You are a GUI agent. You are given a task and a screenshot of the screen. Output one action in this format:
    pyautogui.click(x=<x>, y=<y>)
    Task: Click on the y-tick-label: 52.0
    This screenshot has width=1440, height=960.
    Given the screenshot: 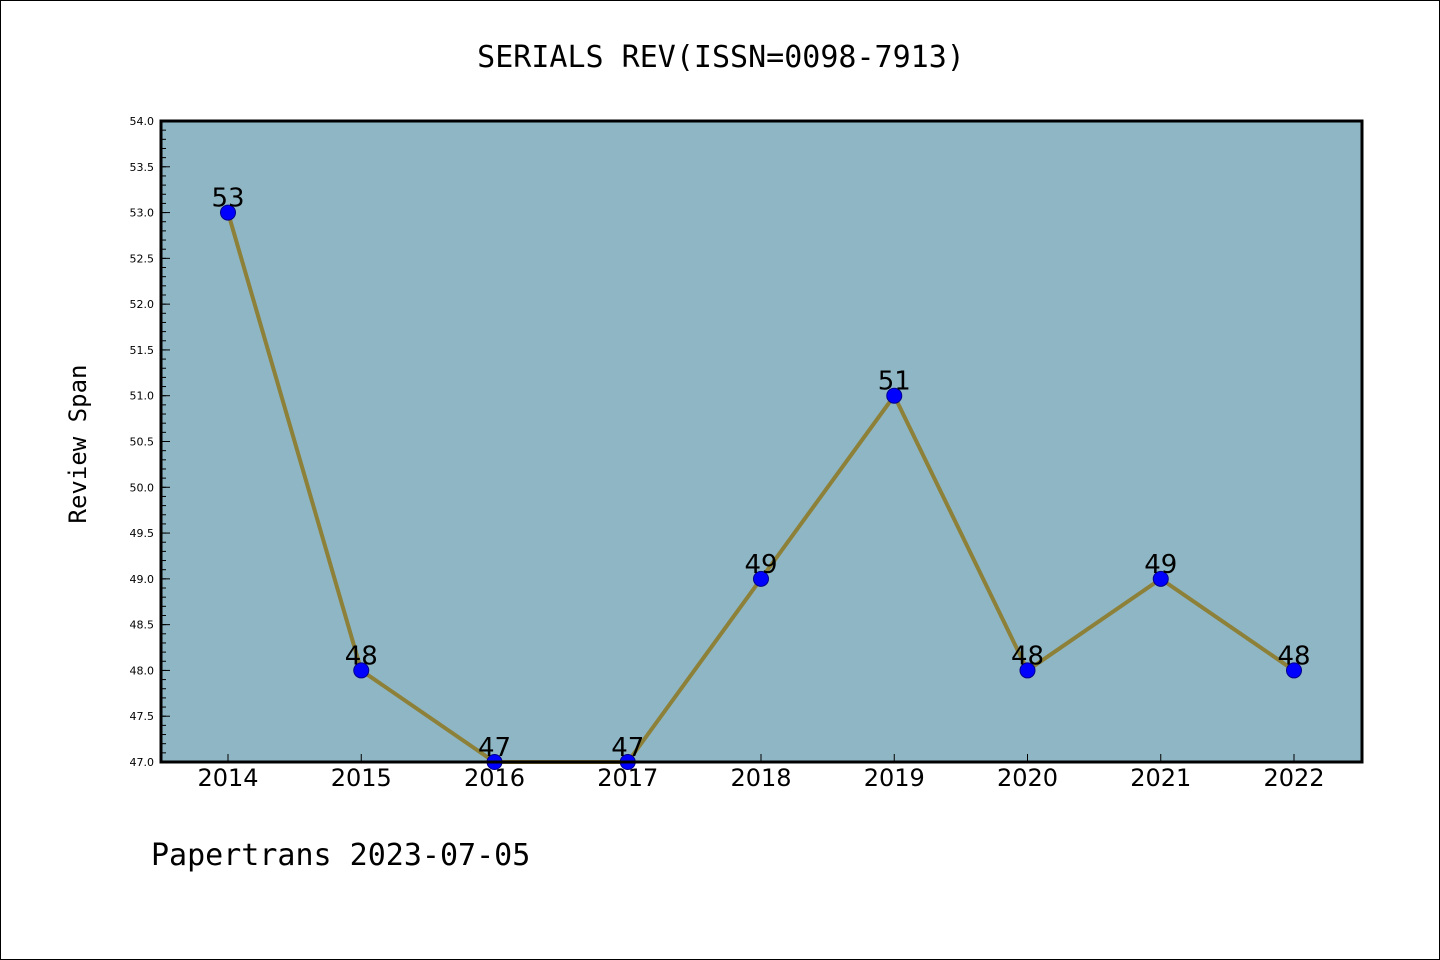 What is the action you would take?
    pyautogui.click(x=142, y=304)
    